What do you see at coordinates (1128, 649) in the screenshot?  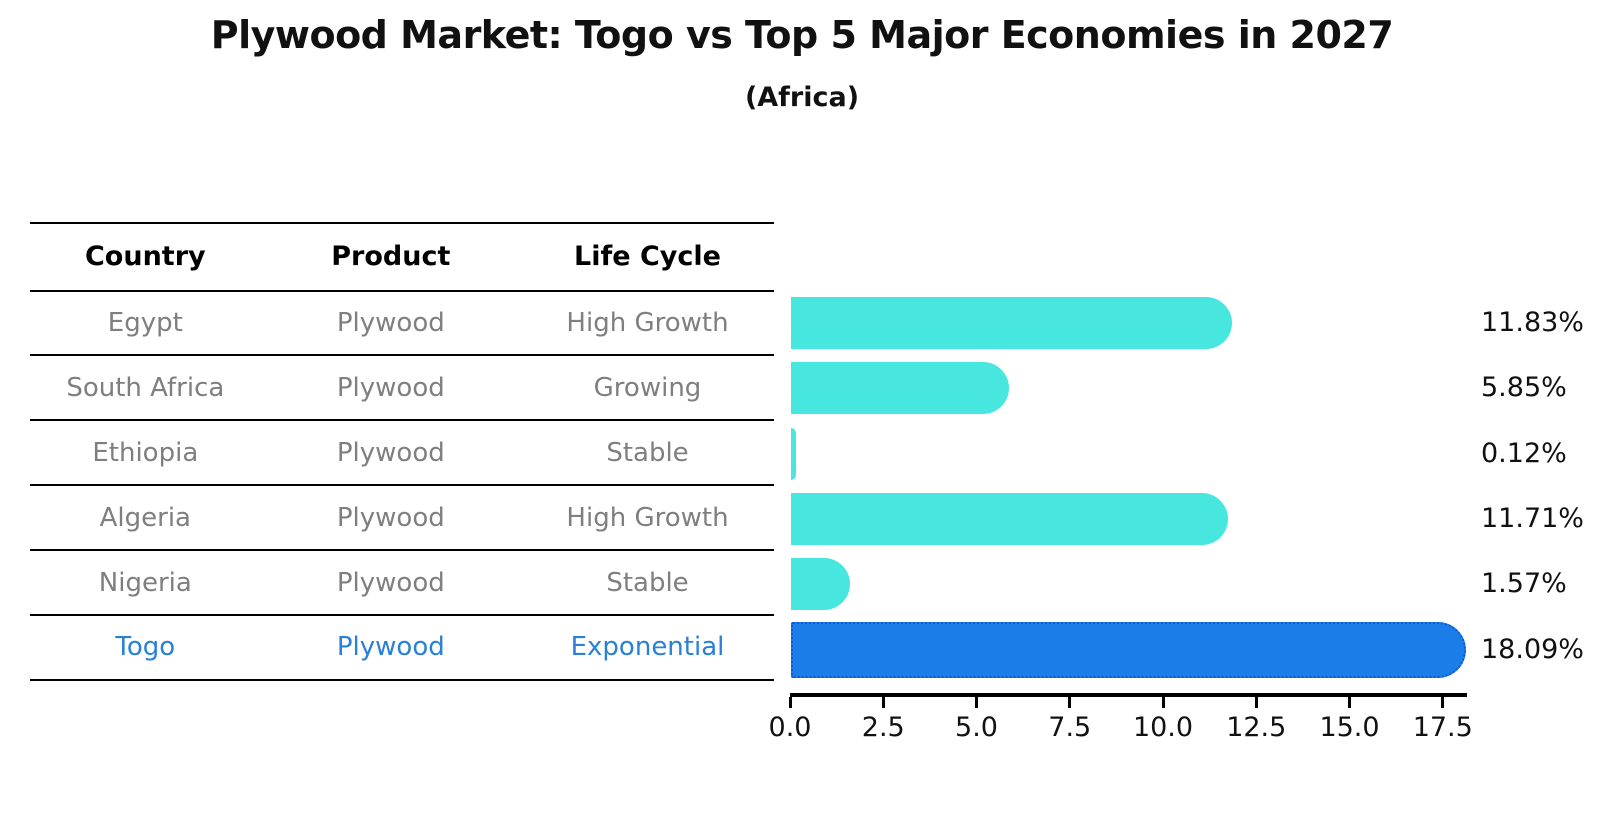 I see `bar-togo` at bounding box center [1128, 649].